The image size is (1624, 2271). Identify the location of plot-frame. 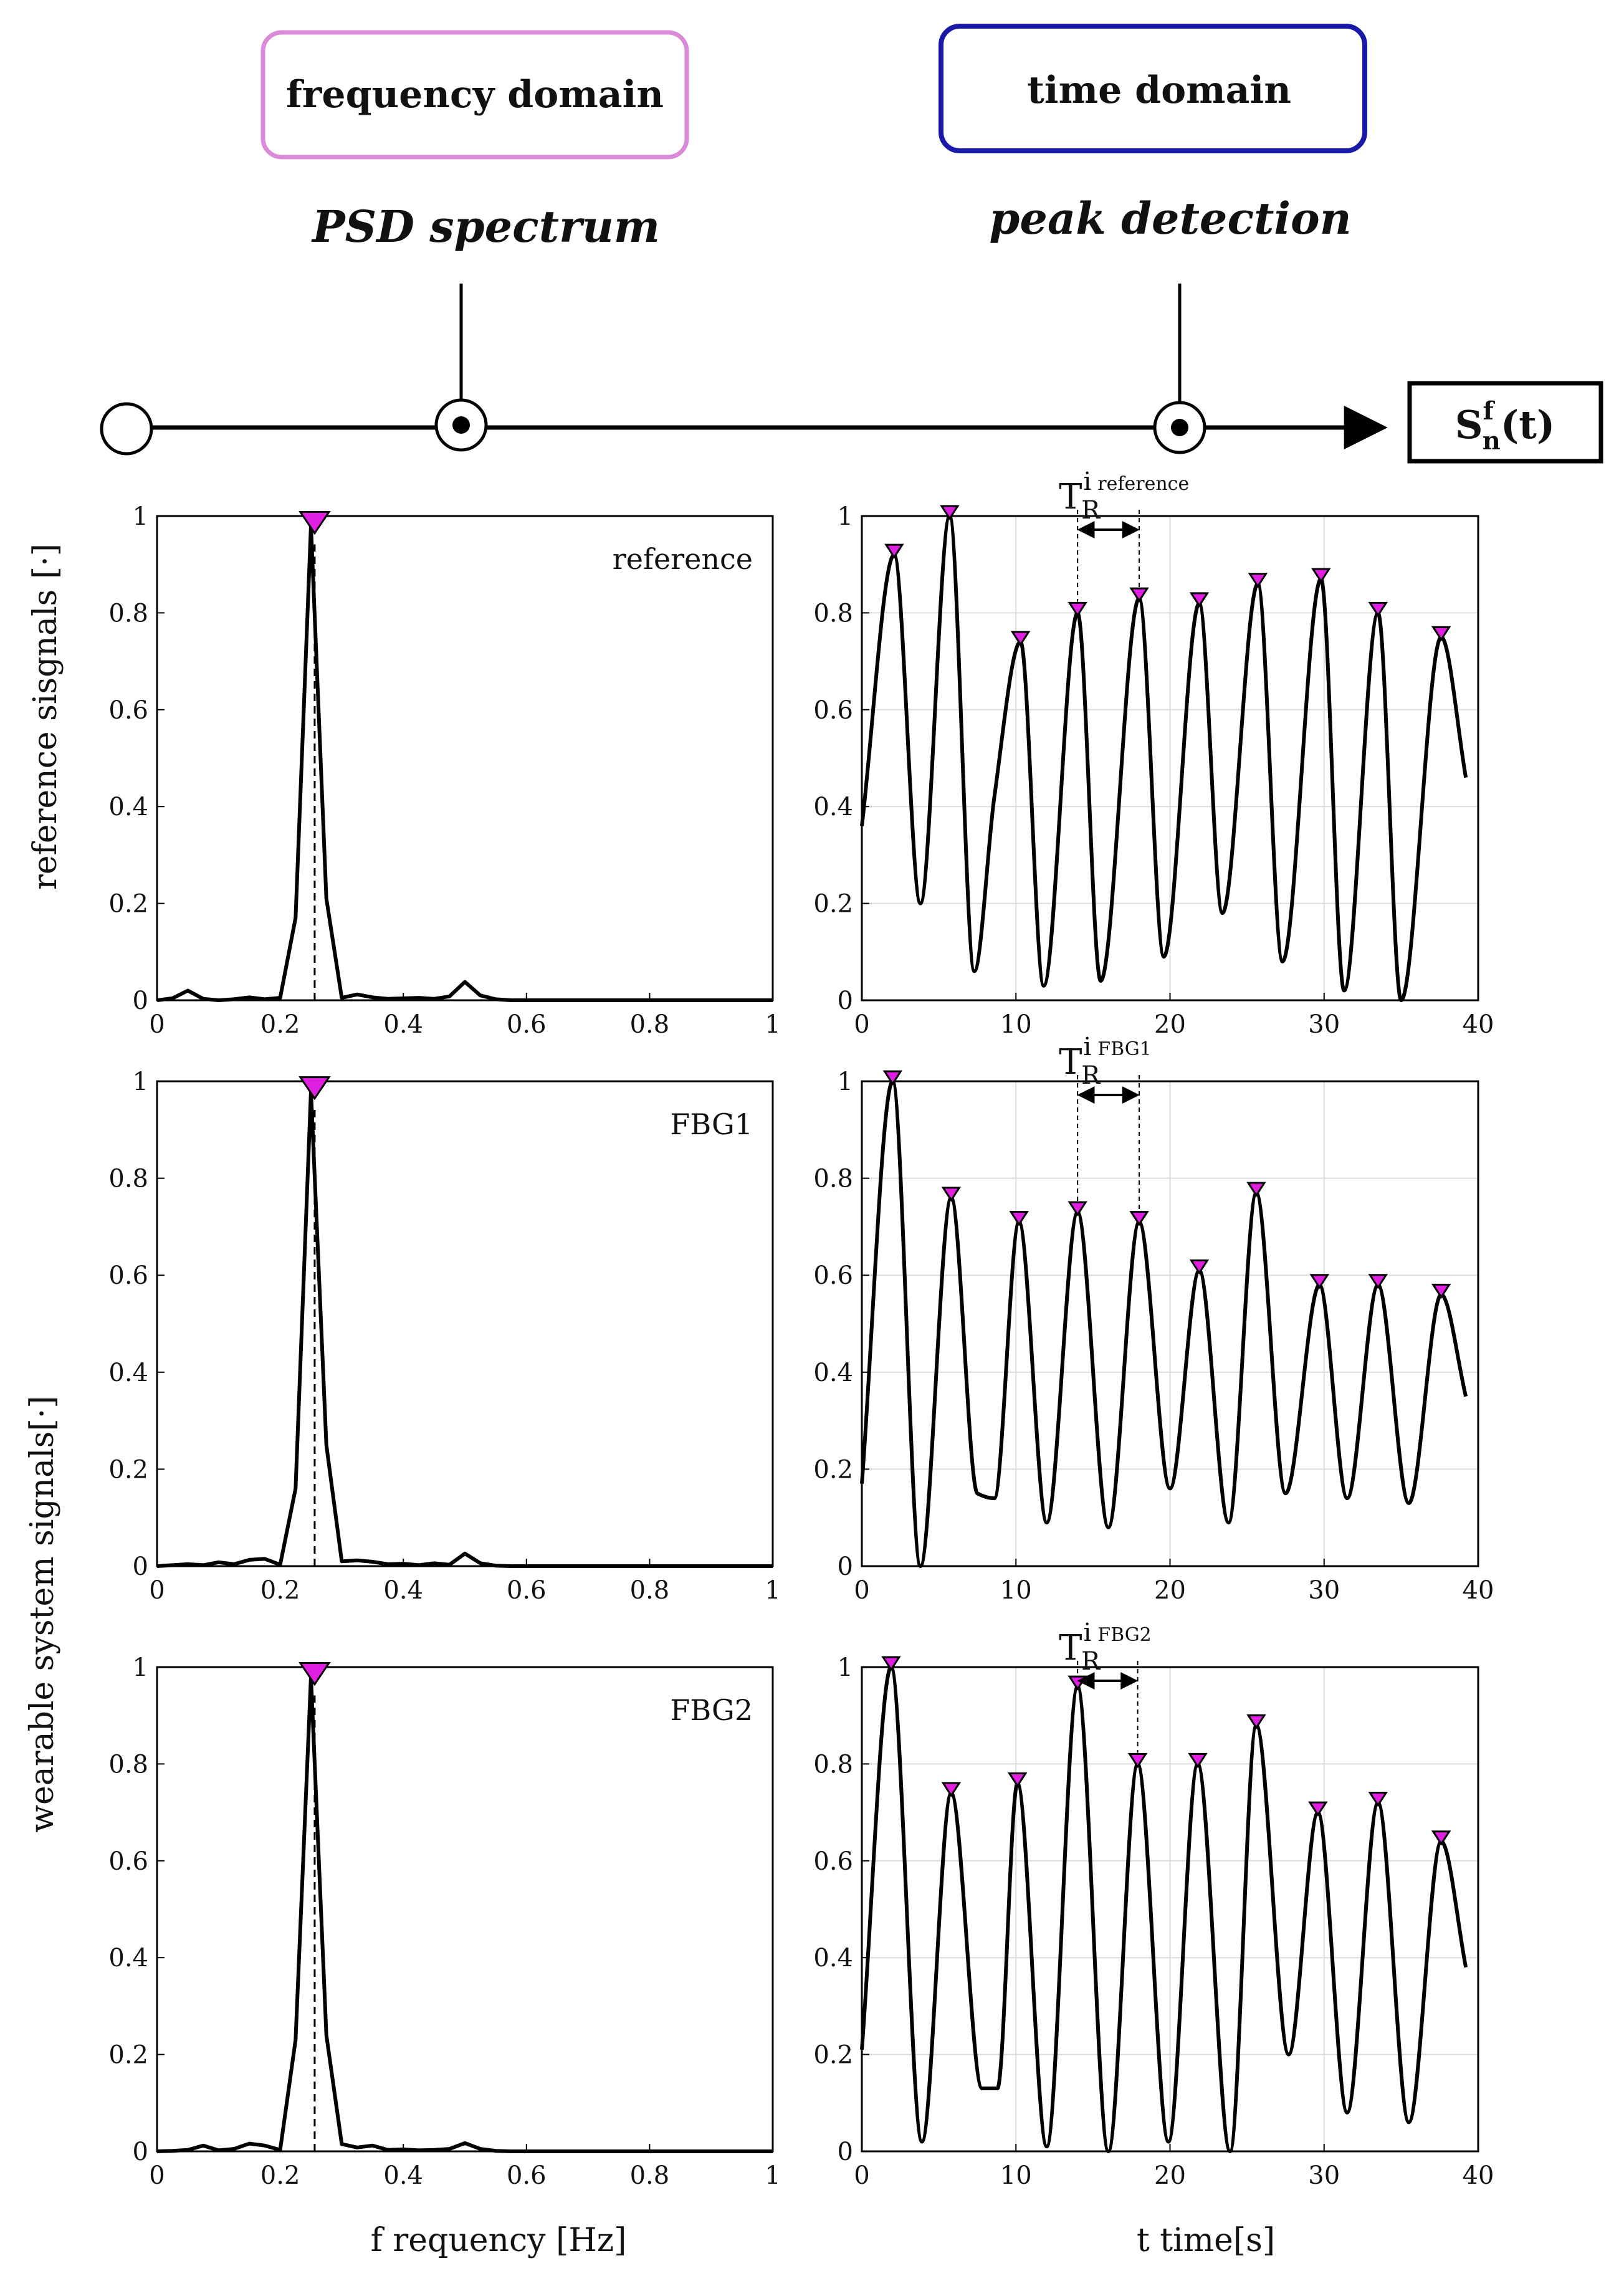
(465, 1909).